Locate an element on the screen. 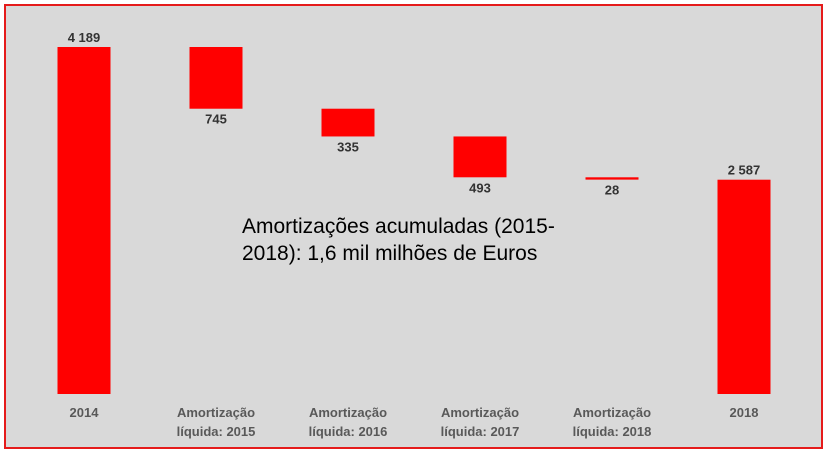  annotation-line-2: 2018): 1,6 mil milhões de Euros is located at coordinates (390, 253).